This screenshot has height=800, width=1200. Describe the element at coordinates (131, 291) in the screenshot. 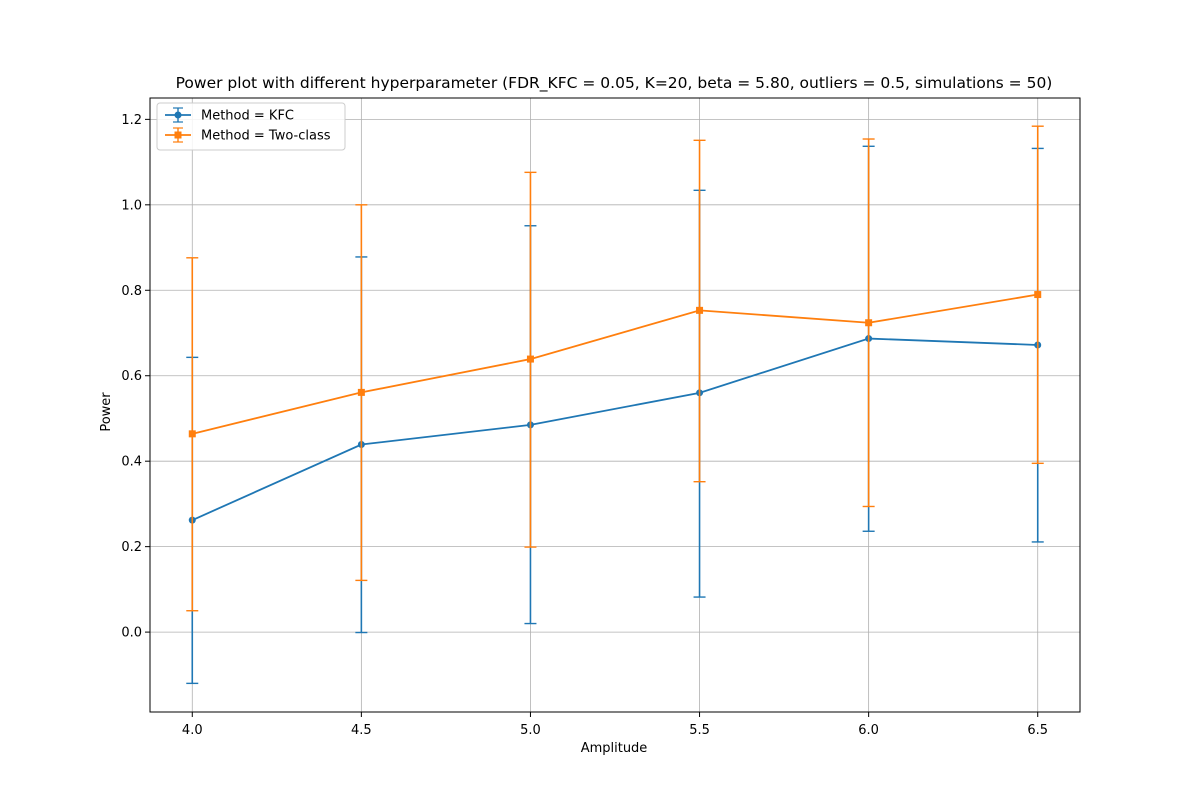

I see `y-tick-label: 0.8` at that location.